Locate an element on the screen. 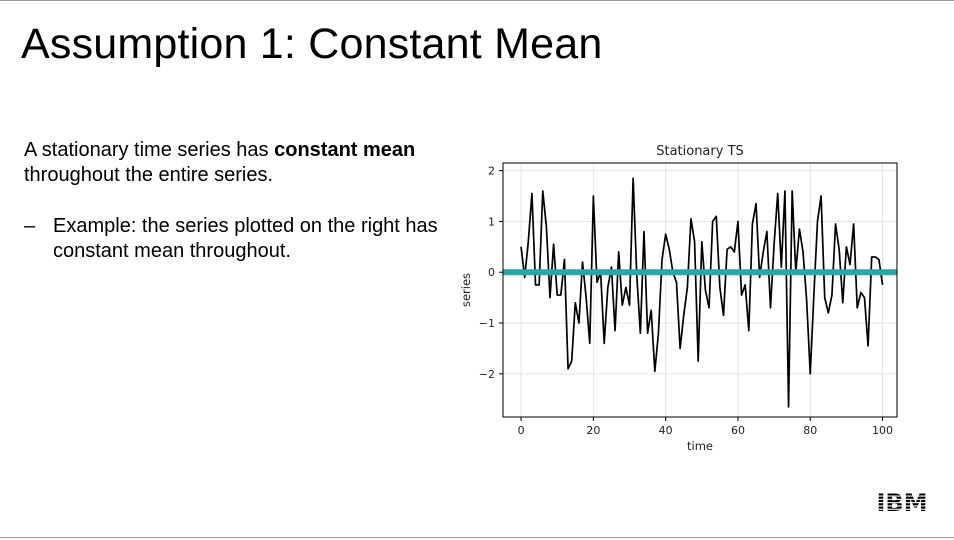  x-tick-label: 60 is located at coordinates (738, 430).